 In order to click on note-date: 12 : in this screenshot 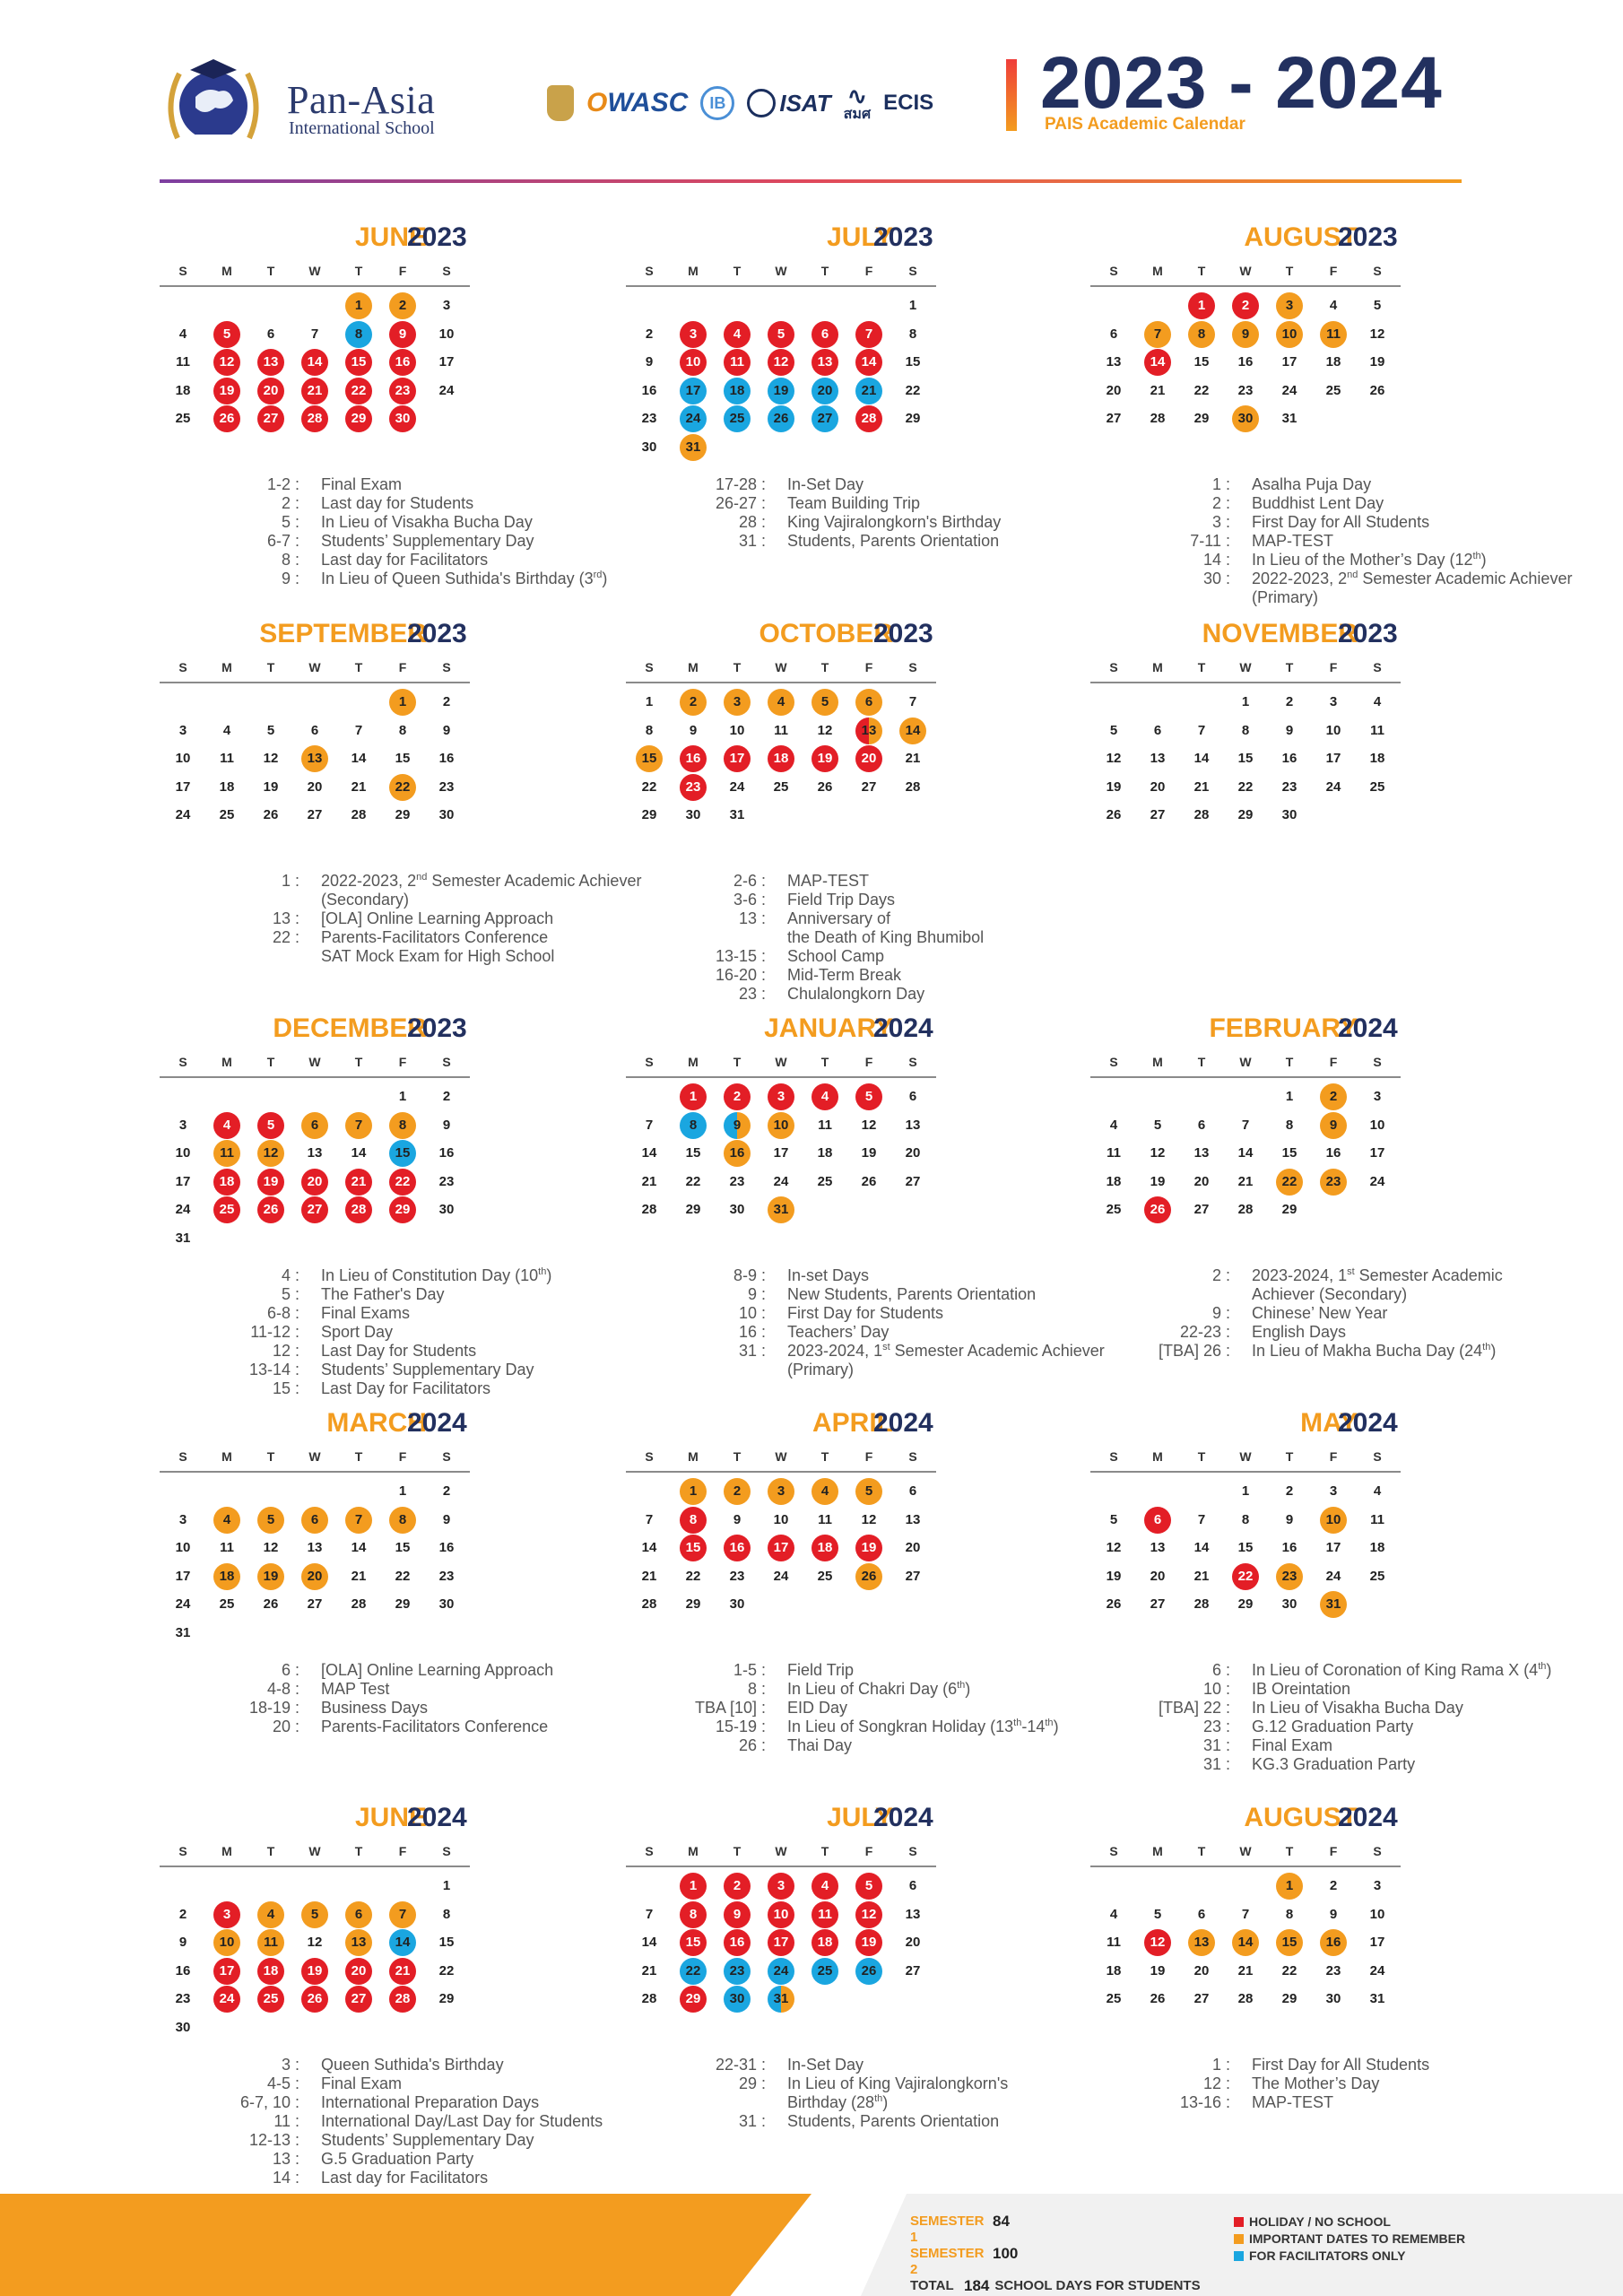, I will do `click(285, 1351)`.